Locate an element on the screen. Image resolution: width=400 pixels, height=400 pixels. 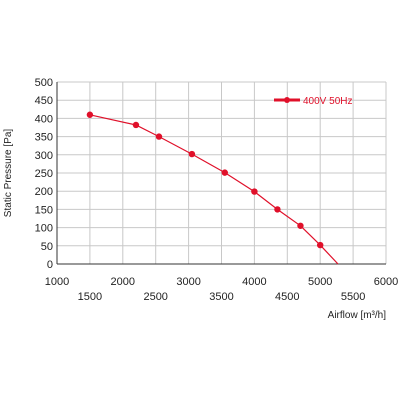
x-tick-label: 4000 is located at coordinates (254, 282).